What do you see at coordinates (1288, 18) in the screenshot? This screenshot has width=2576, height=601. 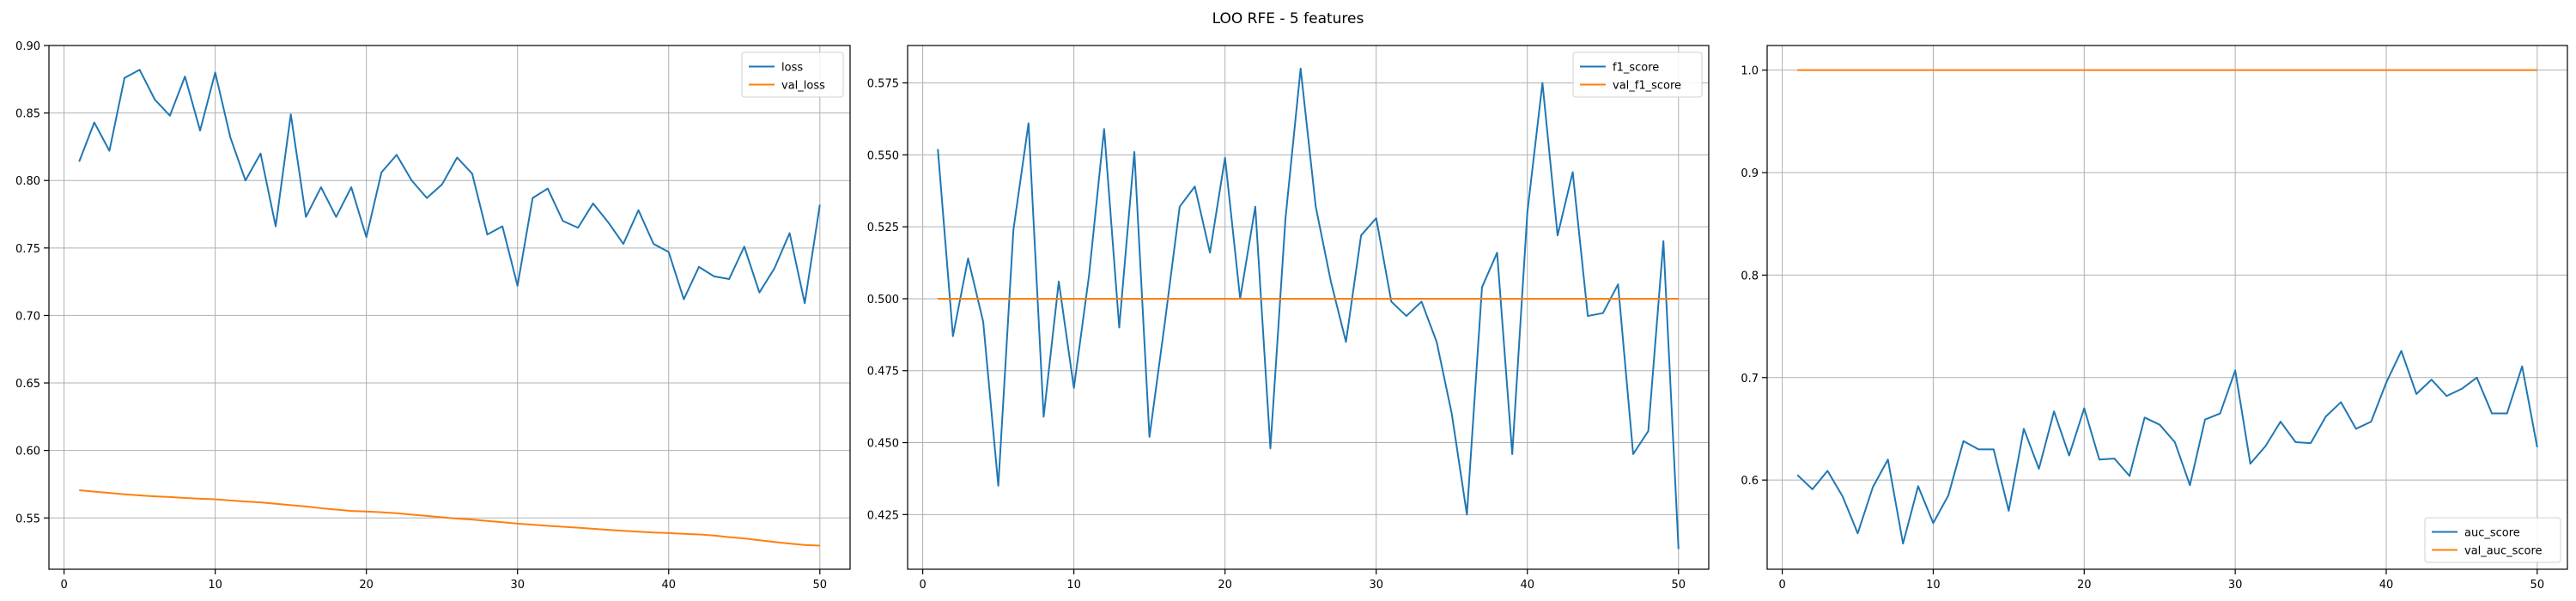 I see `figure-title: LOO RFE - 5 features` at bounding box center [1288, 18].